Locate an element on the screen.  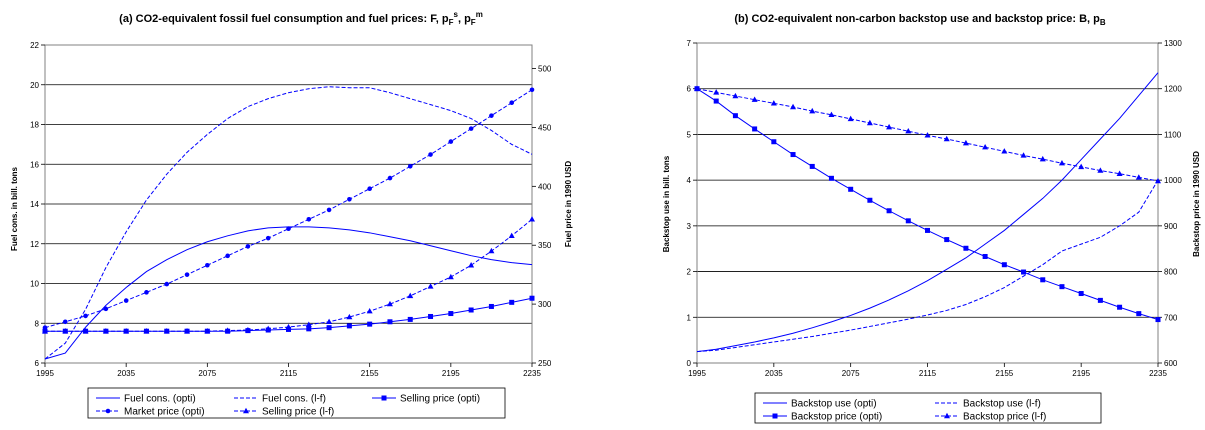
chart-b-ytick-left-3: 3 is located at coordinates (689, 226).